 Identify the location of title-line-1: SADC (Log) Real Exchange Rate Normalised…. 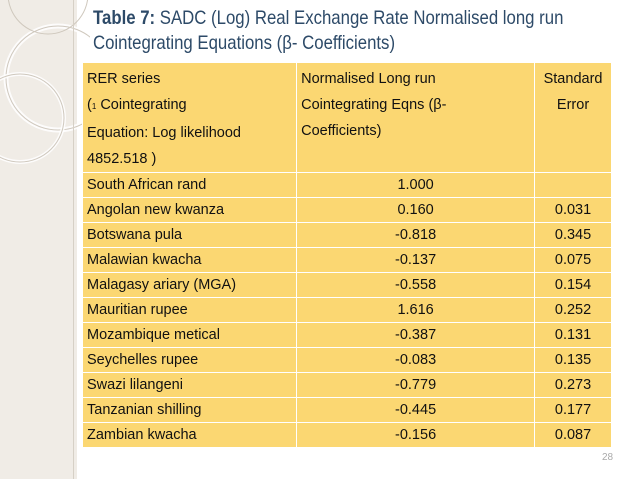
(361, 18).